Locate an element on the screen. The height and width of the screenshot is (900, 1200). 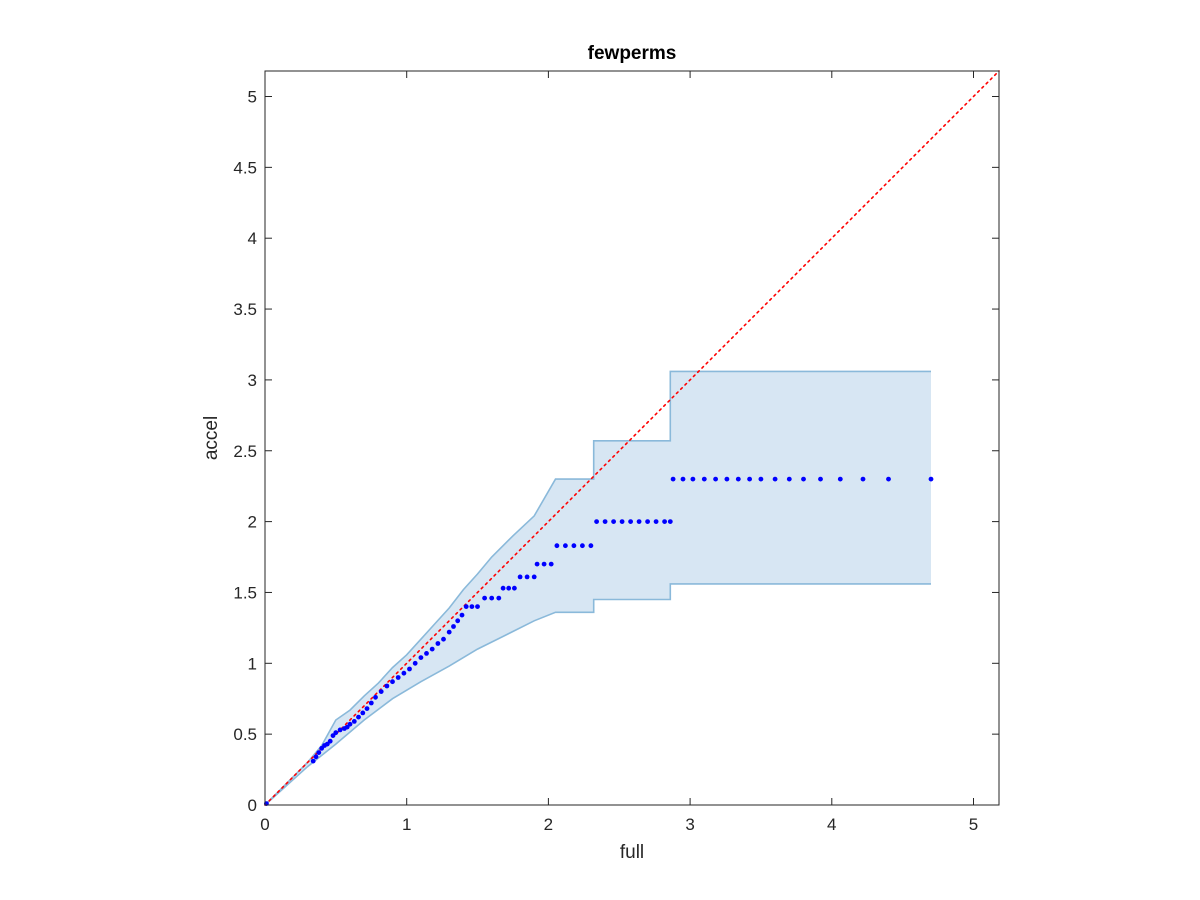
x-tick-label: 5 is located at coordinates (973, 824).